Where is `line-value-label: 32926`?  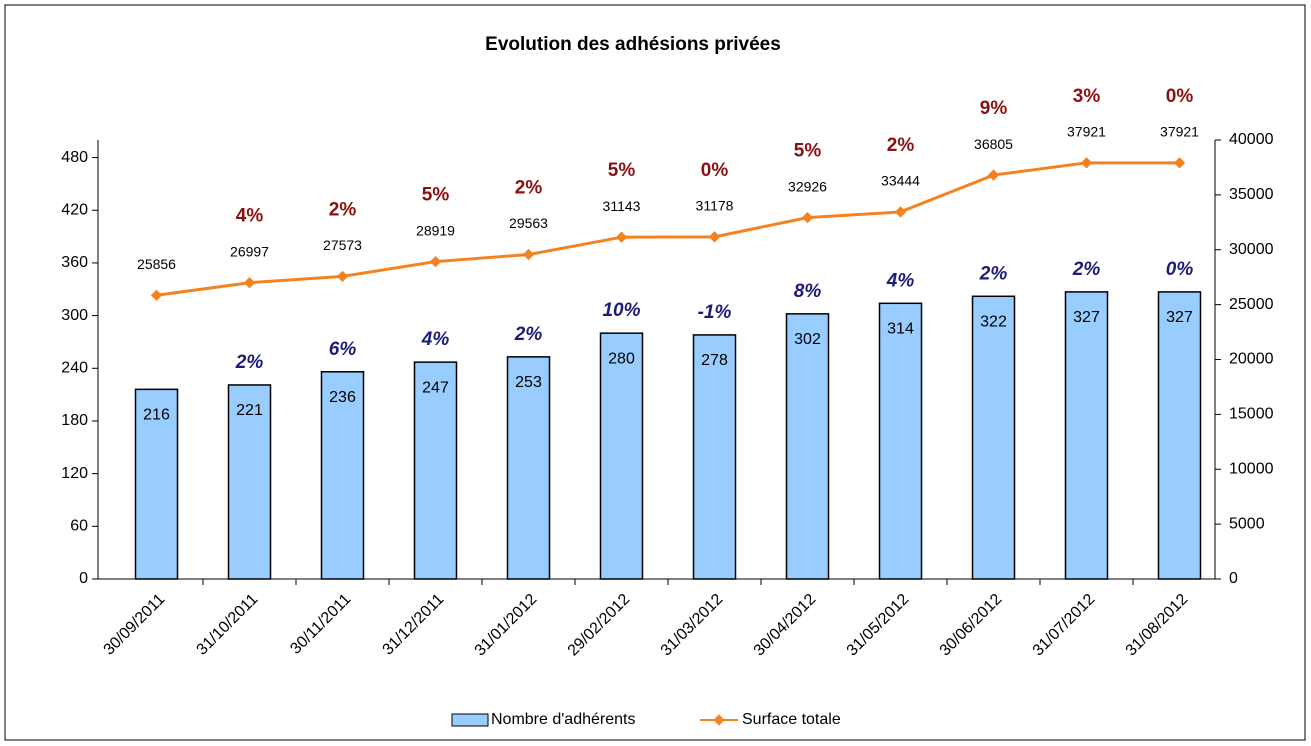 line-value-label: 32926 is located at coordinates (807, 186).